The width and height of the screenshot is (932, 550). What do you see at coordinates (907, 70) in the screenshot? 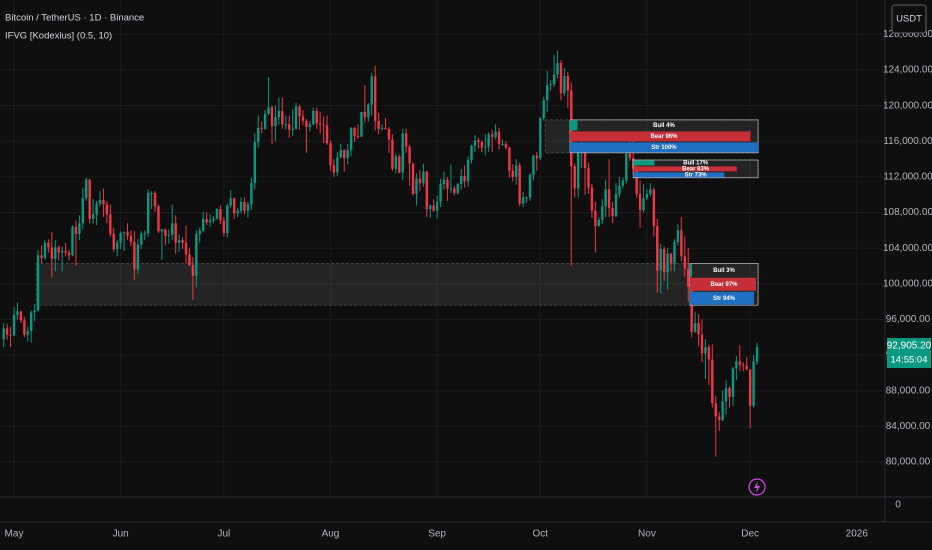
I see `y-tick-label: 124,000.00` at bounding box center [907, 70].